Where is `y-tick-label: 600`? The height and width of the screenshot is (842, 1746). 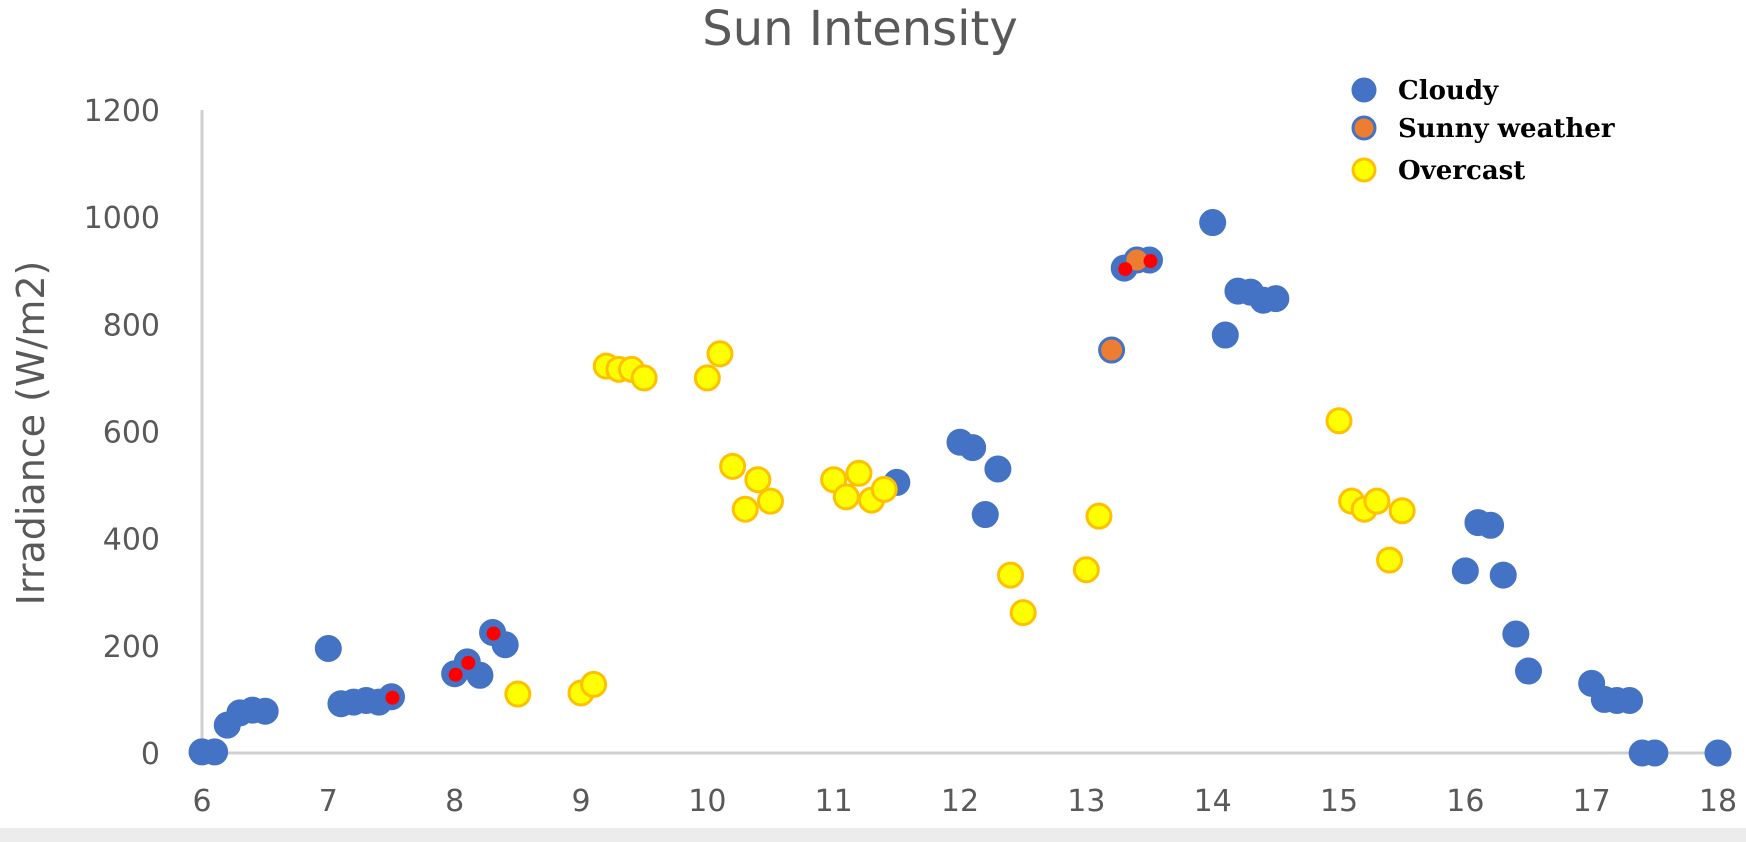 y-tick-label: 600 is located at coordinates (131, 433).